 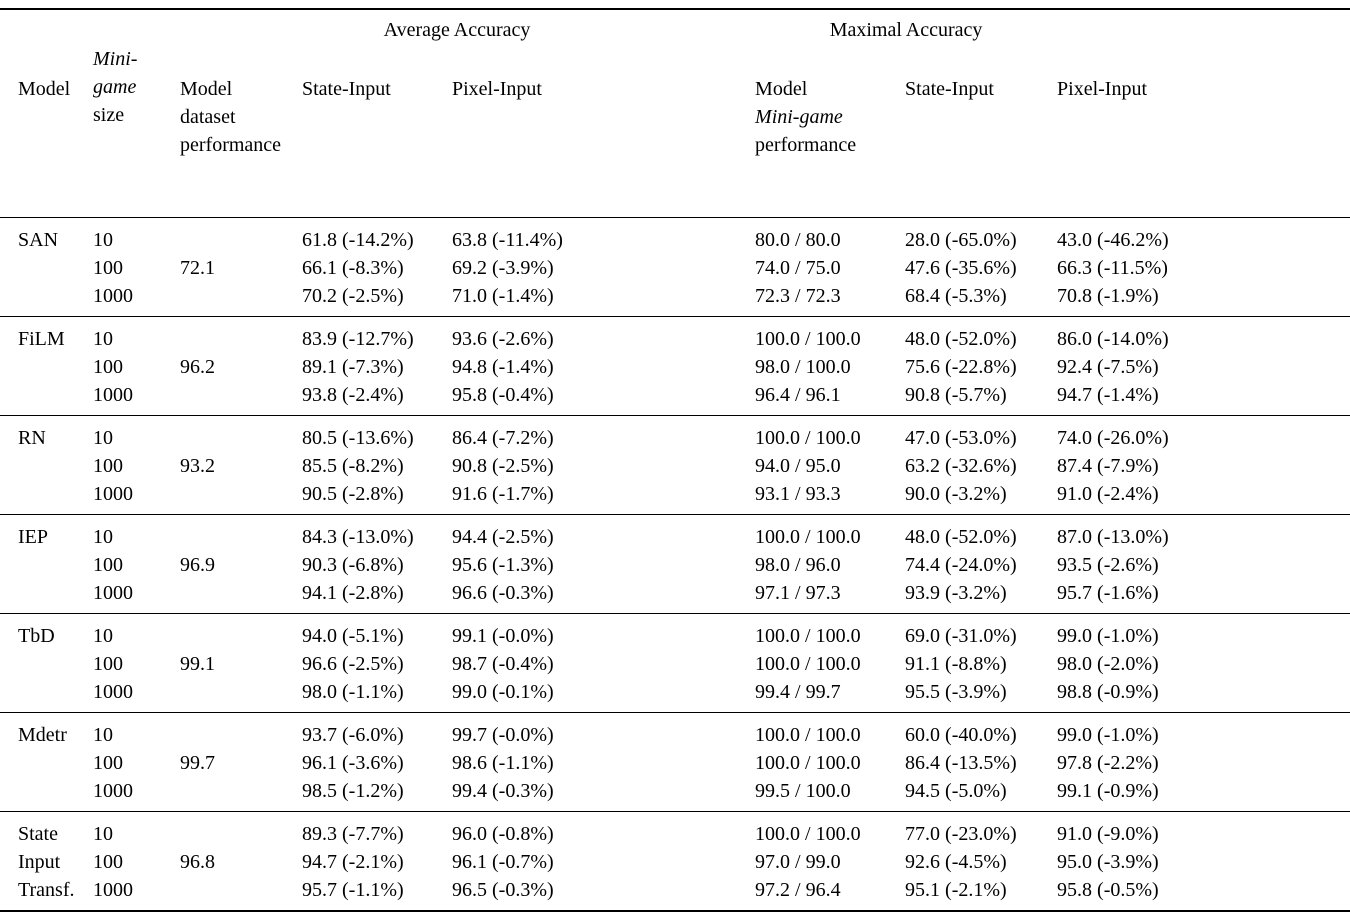 What do you see at coordinates (503, 791) in the screenshot?
I see `cell-pixel-input-average: 99.4 (-0.3%)` at bounding box center [503, 791].